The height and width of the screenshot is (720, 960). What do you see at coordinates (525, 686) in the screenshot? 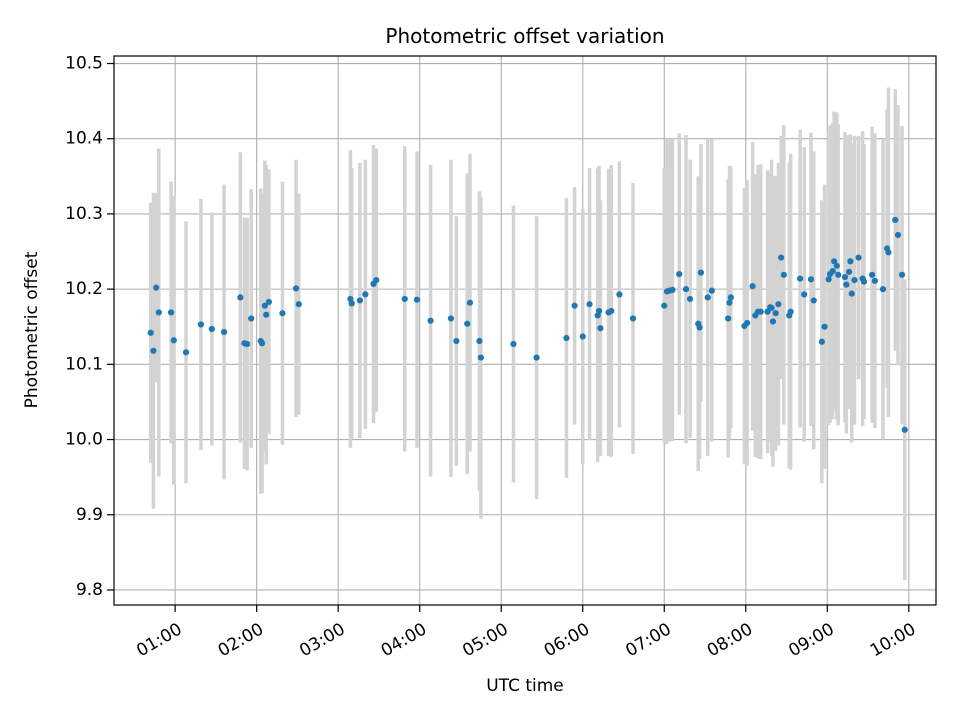
I see `x-axis-title: UTC time` at bounding box center [525, 686].